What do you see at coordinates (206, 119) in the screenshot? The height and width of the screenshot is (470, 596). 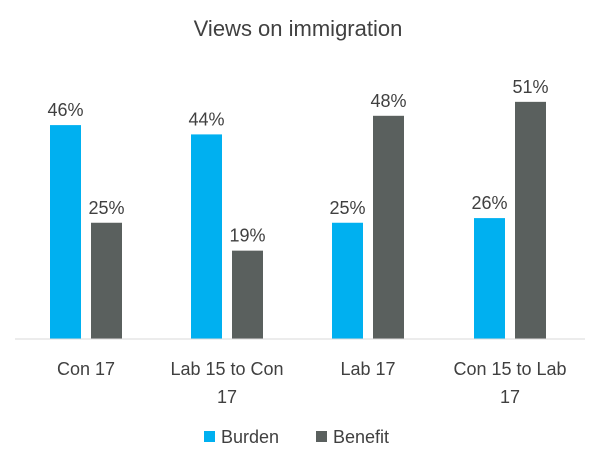 I see `data-label-burden-1: 44%` at bounding box center [206, 119].